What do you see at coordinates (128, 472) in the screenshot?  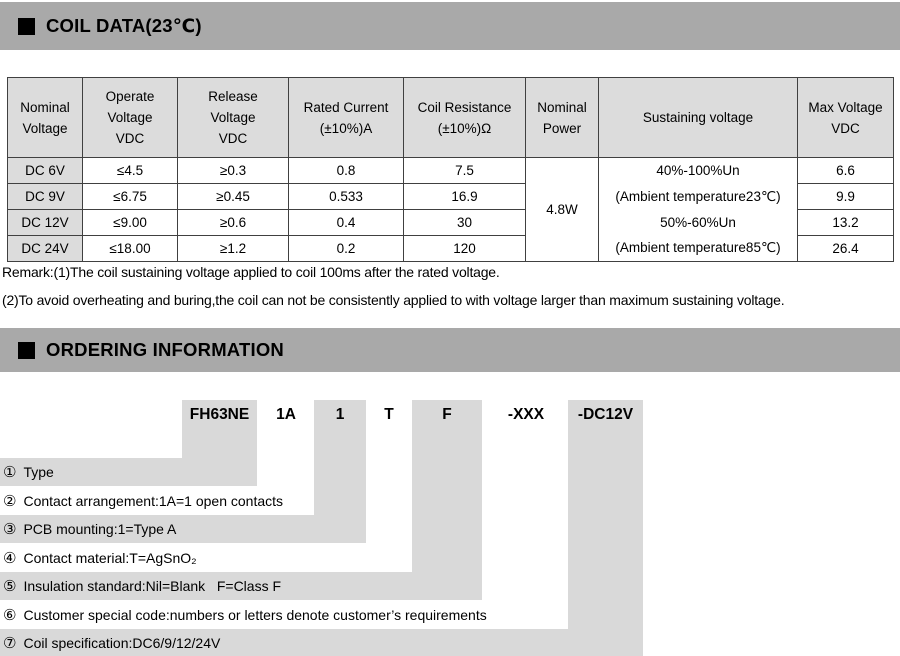 I see `ordering-rowbar-type` at bounding box center [128, 472].